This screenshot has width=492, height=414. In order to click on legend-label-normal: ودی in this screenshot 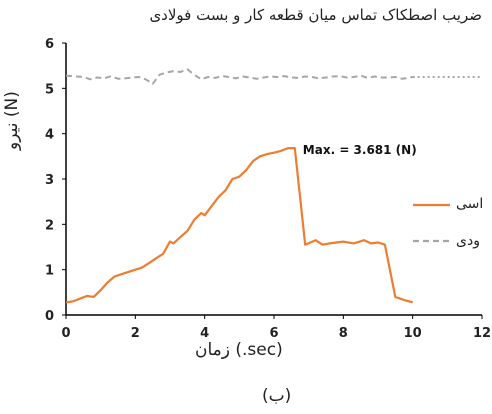, I will do `click(468, 241)`.